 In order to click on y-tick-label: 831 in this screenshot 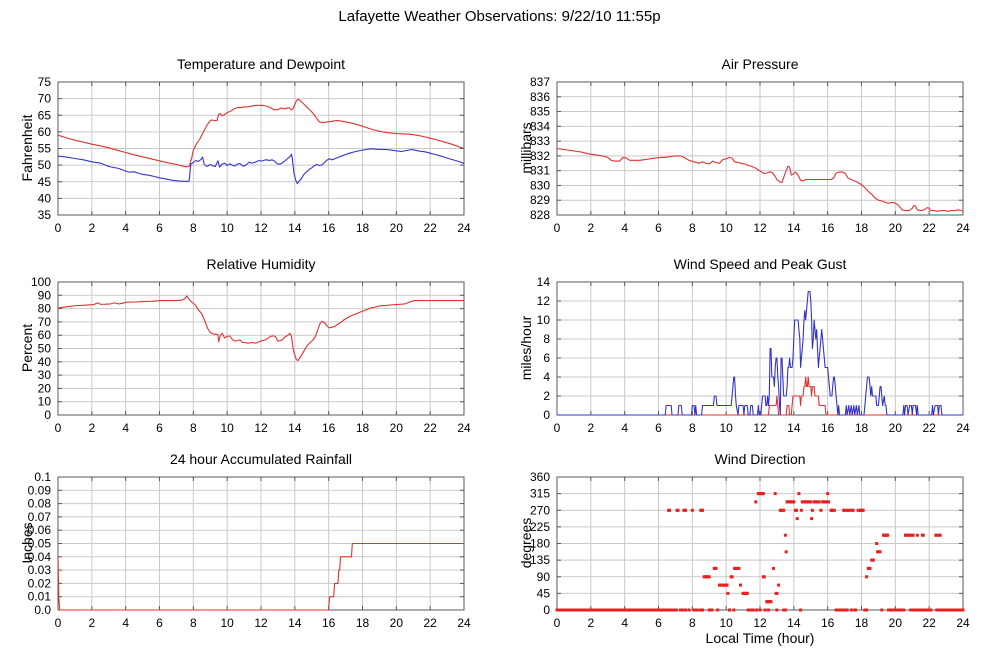, I will do `click(540, 171)`.